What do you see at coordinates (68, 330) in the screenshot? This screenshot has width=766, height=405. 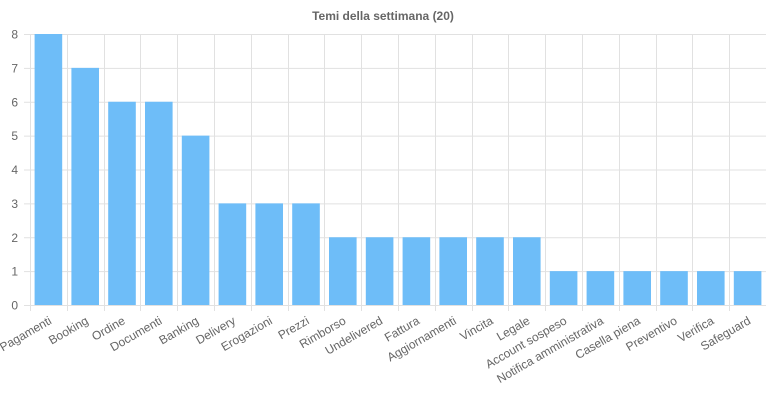 I see `x-tick-label: Booking` at bounding box center [68, 330].